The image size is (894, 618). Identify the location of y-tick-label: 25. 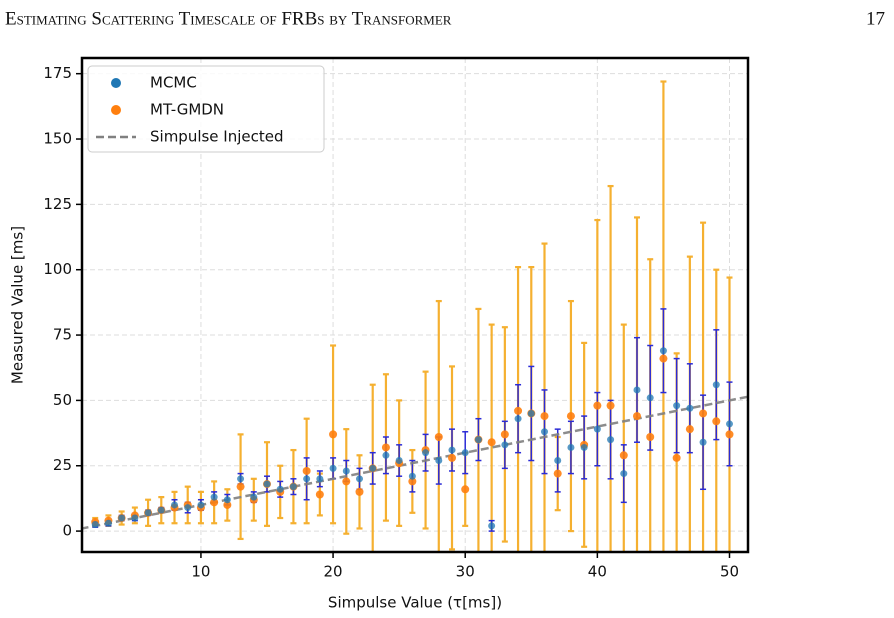
(62, 465).